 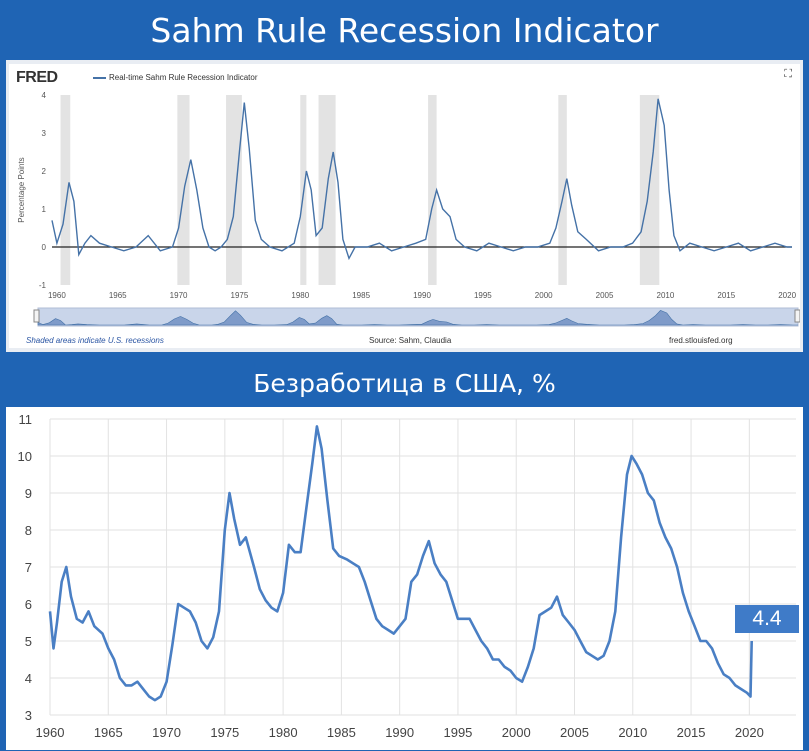 I want to click on last-value-badge: 4.4, so click(x=767, y=619).